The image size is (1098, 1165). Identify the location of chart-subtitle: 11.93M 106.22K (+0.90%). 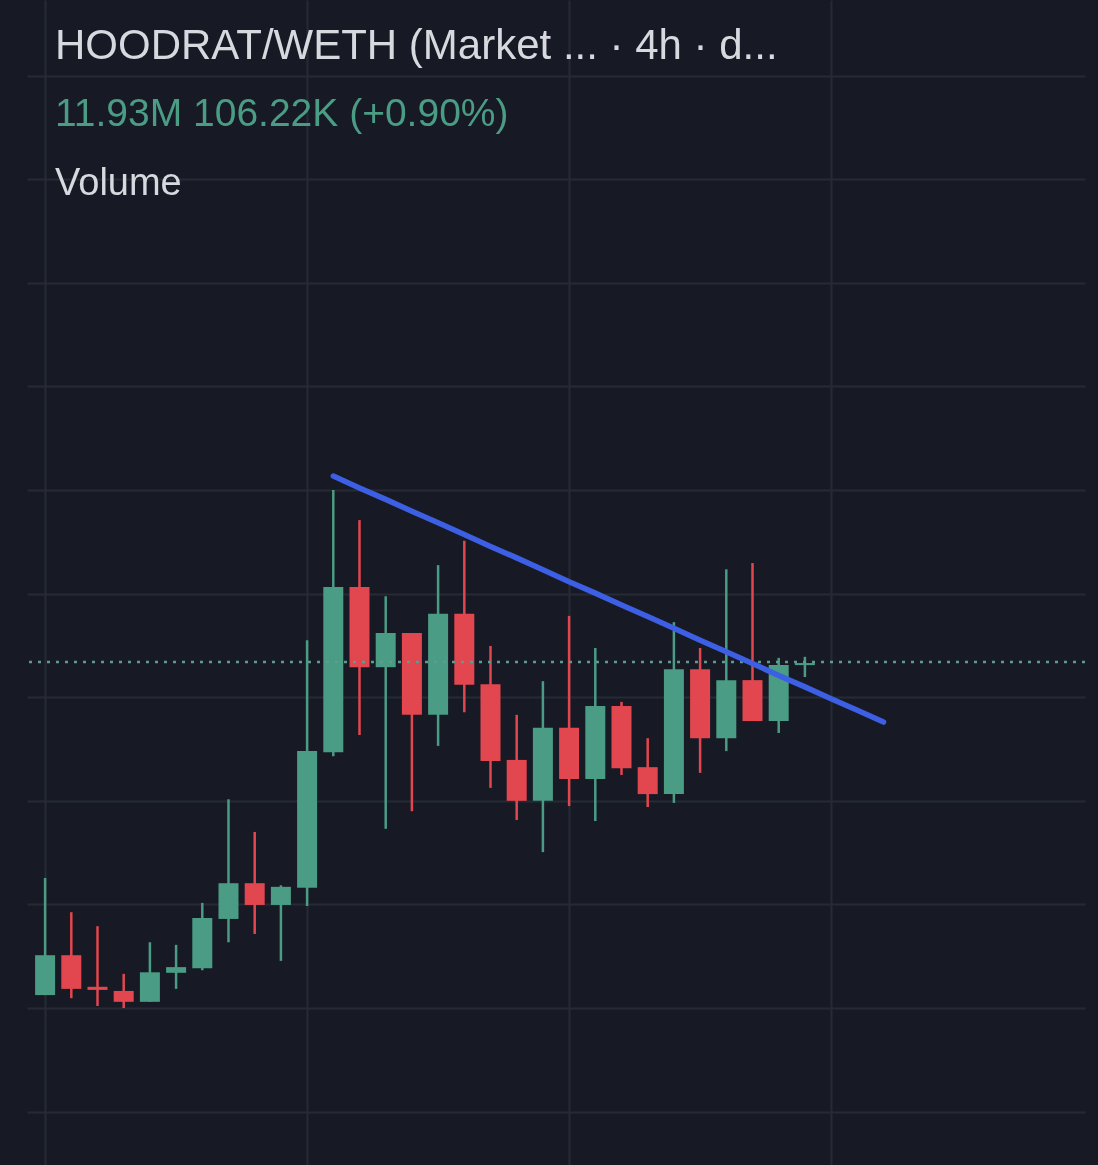
(282, 112).